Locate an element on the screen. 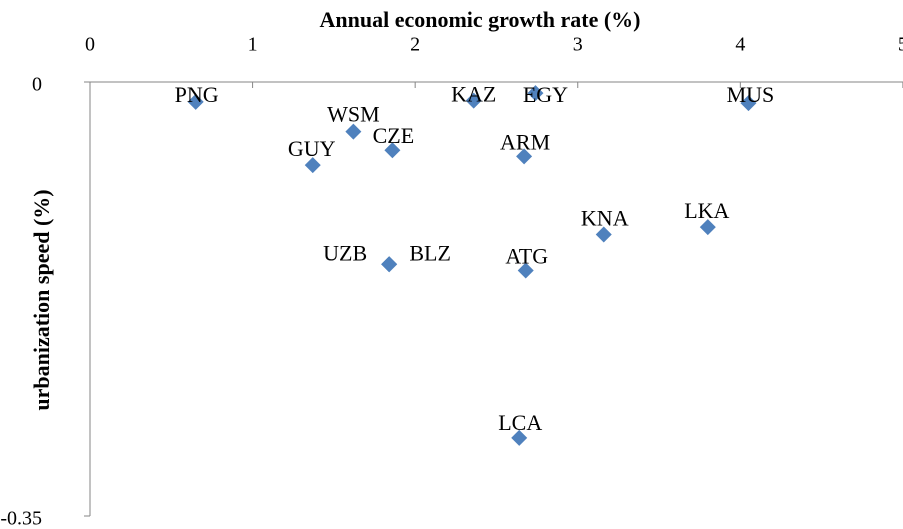 This screenshot has width=903, height=529. x-tick-label: 0 is located at coordinates (90, 45).